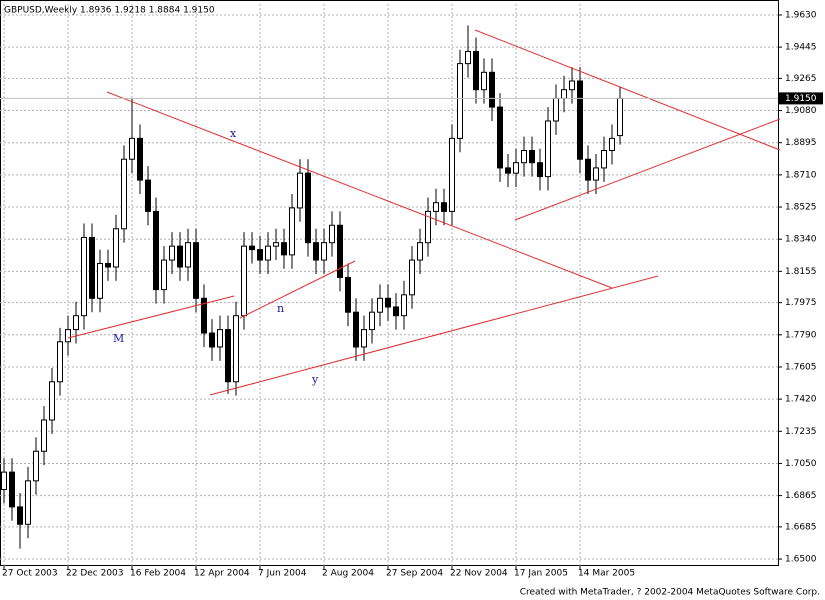 This screenshot has width=825, height=600. Describe the element at coordinates (606, 574) in the screenshot. I see `x-tick-label: 14 Mar 2005` at that location.